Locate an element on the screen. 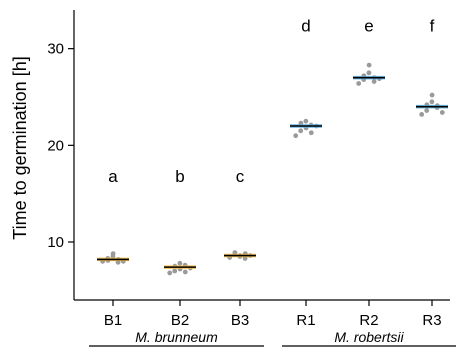 Image resolution: width=464 pixels, height=364 pixels. significance-letter-R2: e is located at coordinates (368, 25).